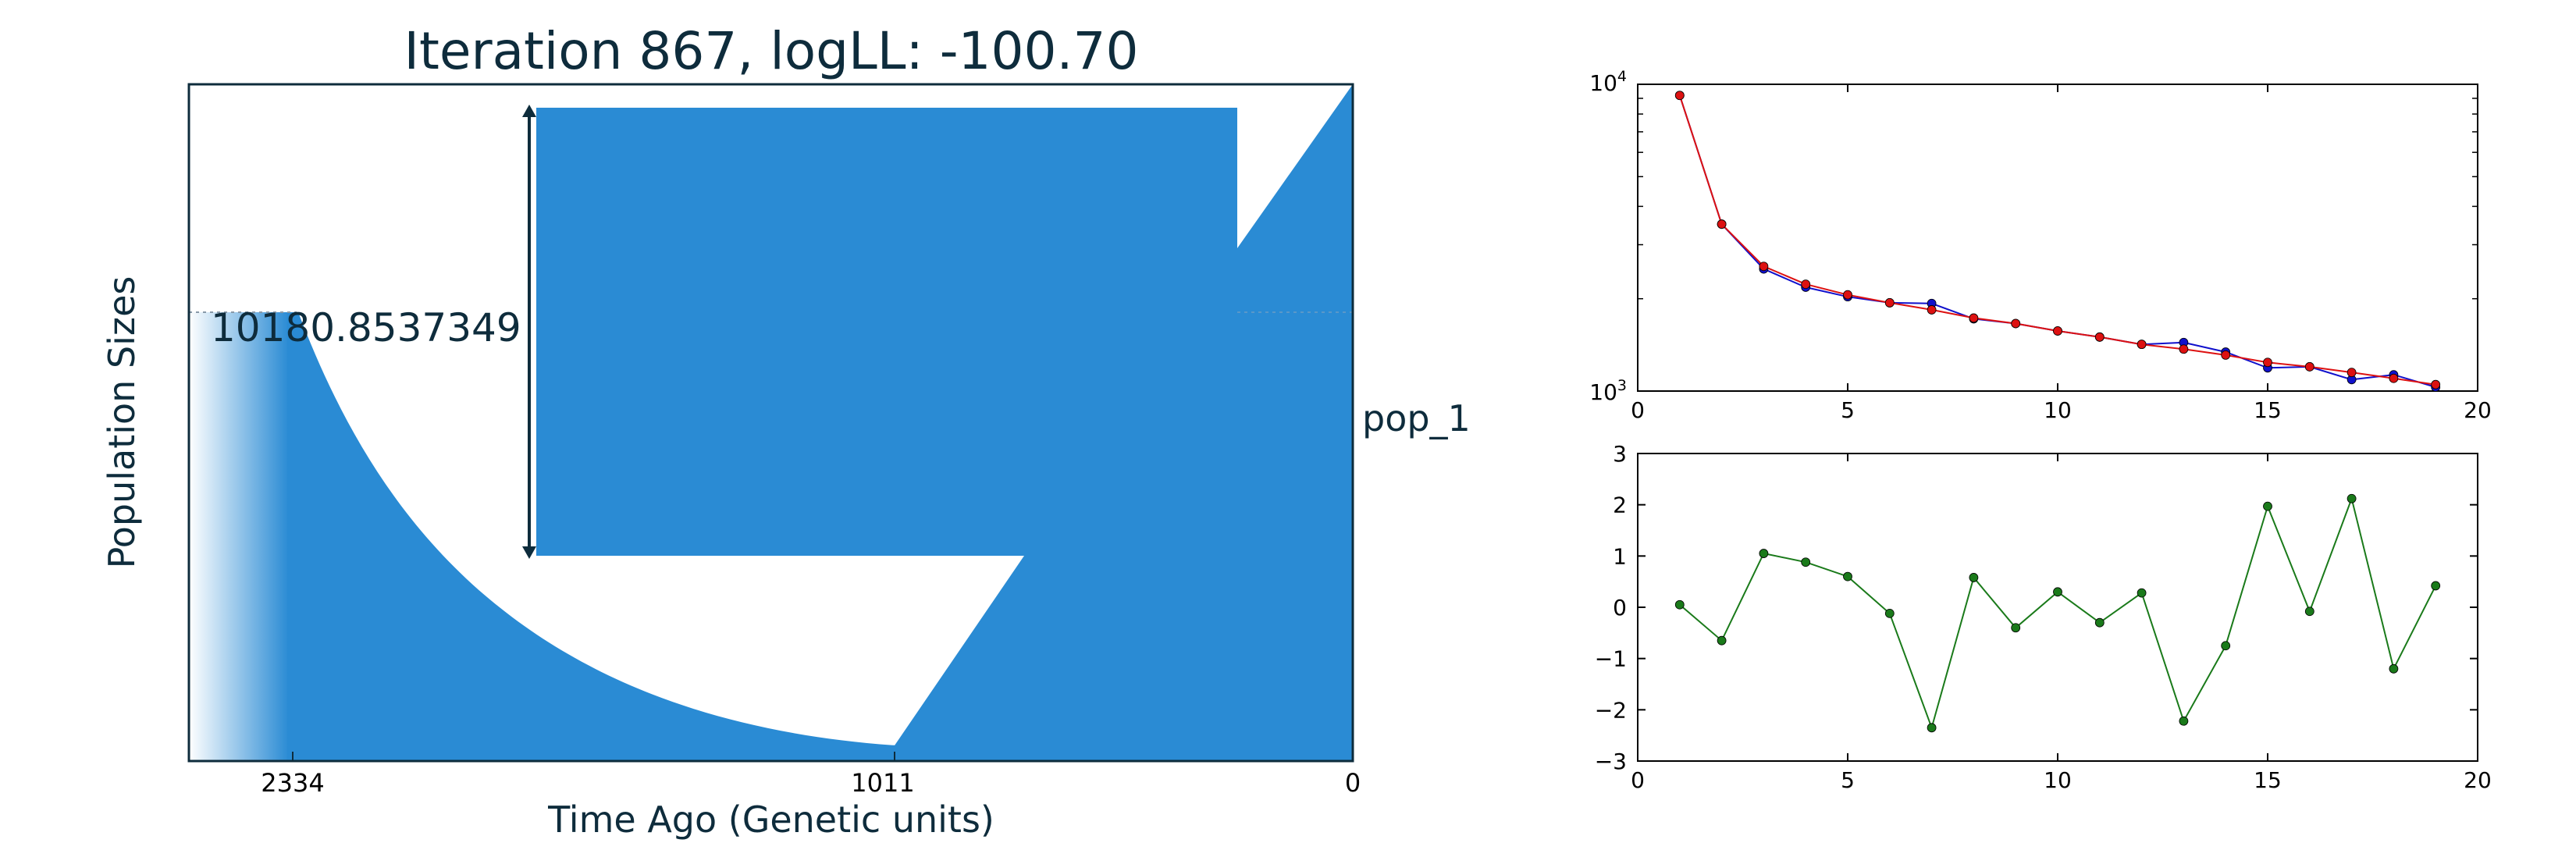  What do you see at coordinates (1611, 659) in the screenshot?
I see `y-tick-label: −1` at bounding box center [1611, 659].